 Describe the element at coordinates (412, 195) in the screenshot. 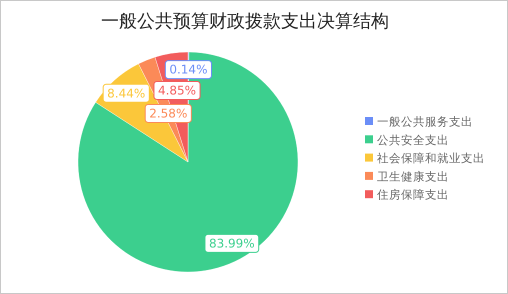

I see `legend-label: 住房保障支出` at that location.